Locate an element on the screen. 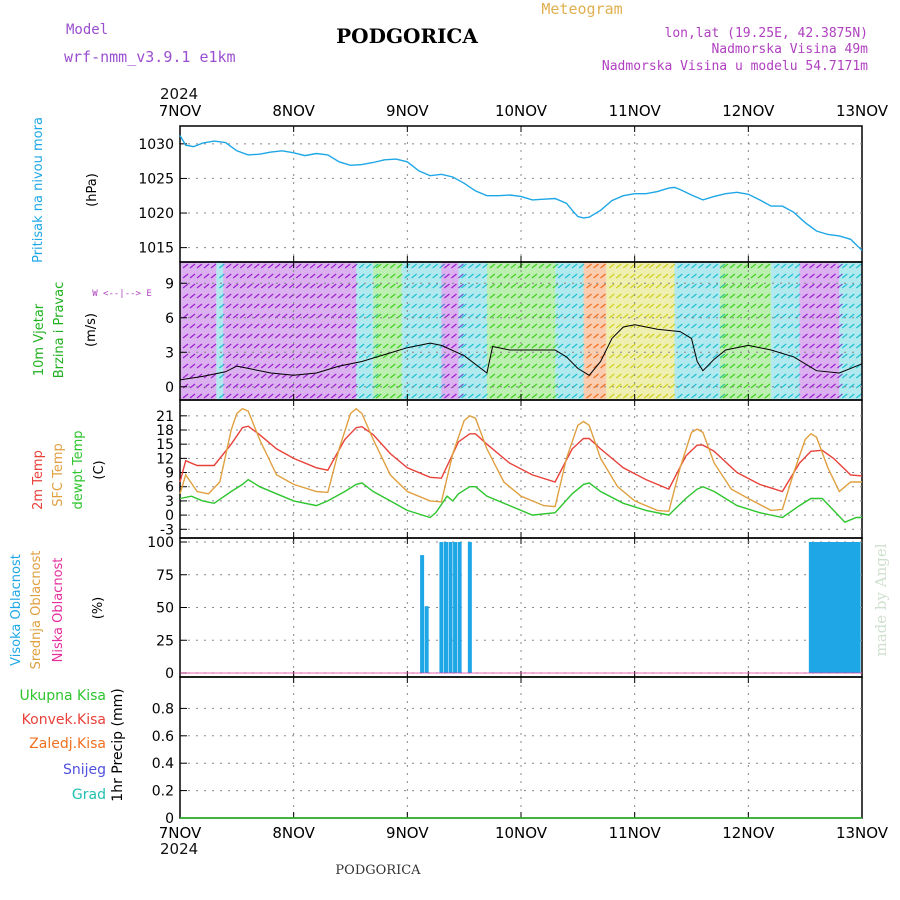 The width and height of the screenshot is (900, 900). x-tick-label-top: 11NOV is located at coordinates (635, 111).